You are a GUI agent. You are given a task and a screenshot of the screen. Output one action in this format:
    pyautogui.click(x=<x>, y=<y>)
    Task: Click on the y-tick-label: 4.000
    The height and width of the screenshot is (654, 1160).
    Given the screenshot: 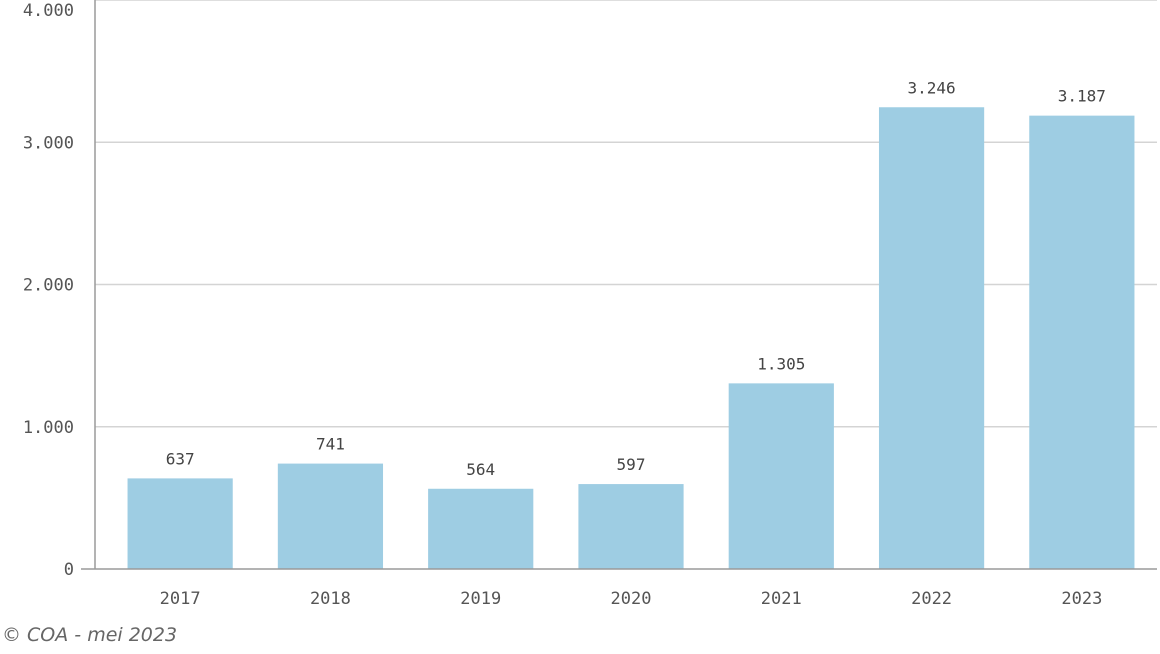 What is the action you would take?
    pyautogui.click(x=48, y=11)
    